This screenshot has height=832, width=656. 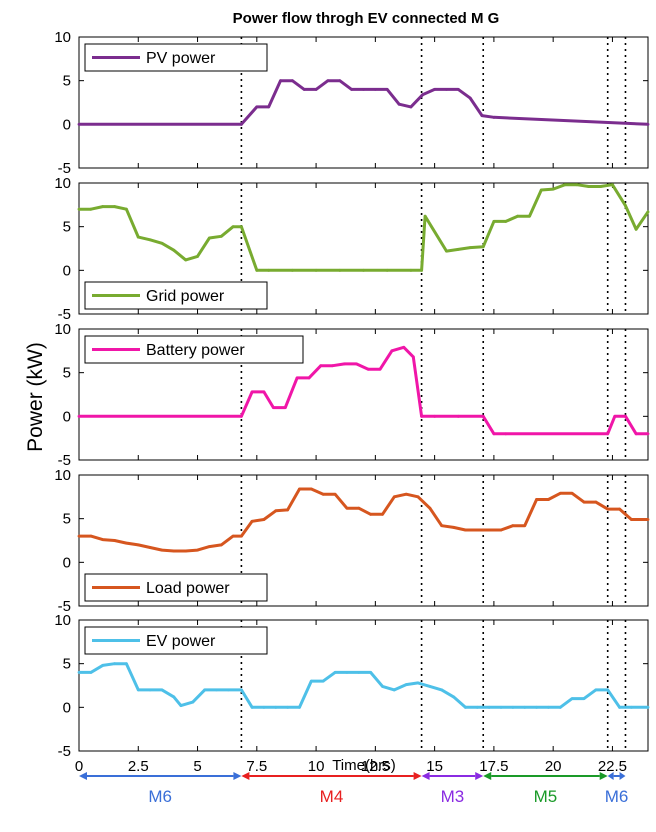 What do you see at coordinates (493, 766) in the screenshot?
I see `x-tick-label: 17.5` at bounding box center [493, 766].